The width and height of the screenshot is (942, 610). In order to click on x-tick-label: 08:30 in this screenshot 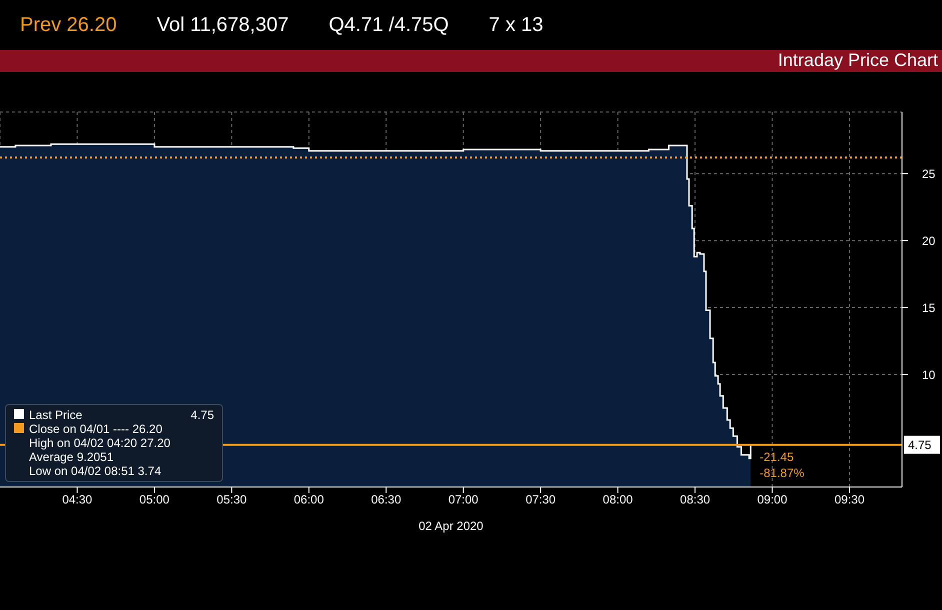, I will do `click(695, 499)`.